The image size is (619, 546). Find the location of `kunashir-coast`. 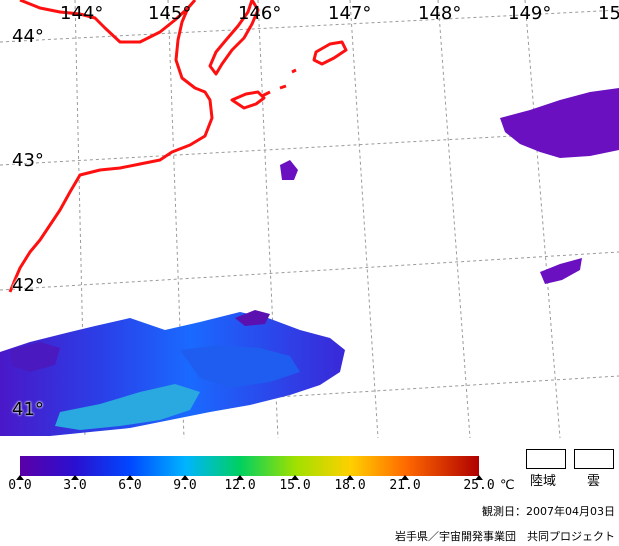

kunashir-coast is located at coordinates (234, 38).